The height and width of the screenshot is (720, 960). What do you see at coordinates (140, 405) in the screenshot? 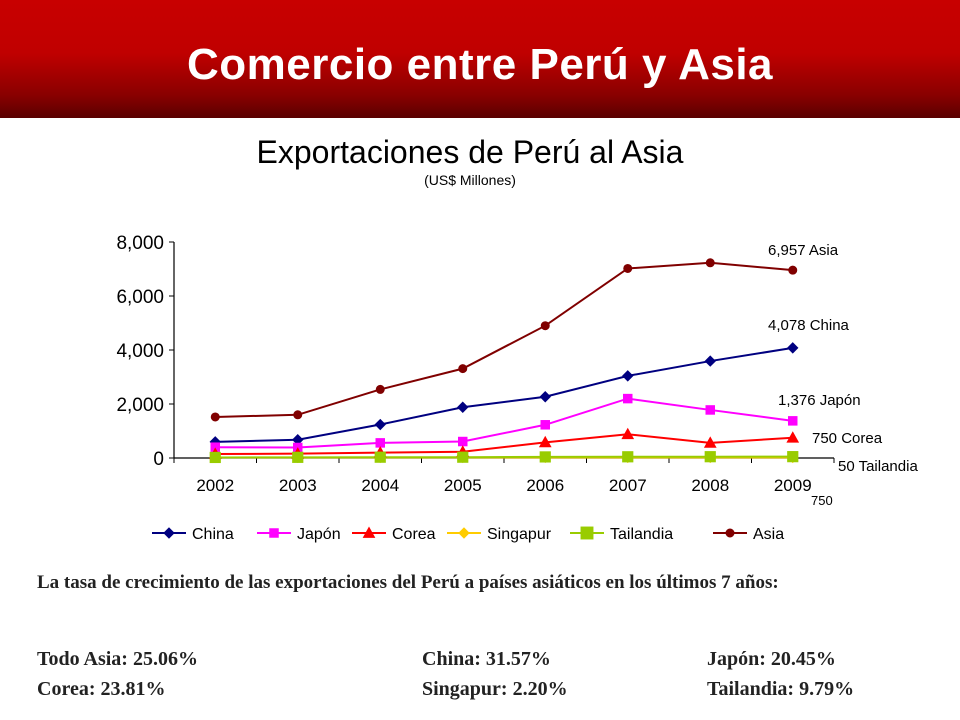
I see `y-tick-label: 2,000` at bounding box center [140, 405].